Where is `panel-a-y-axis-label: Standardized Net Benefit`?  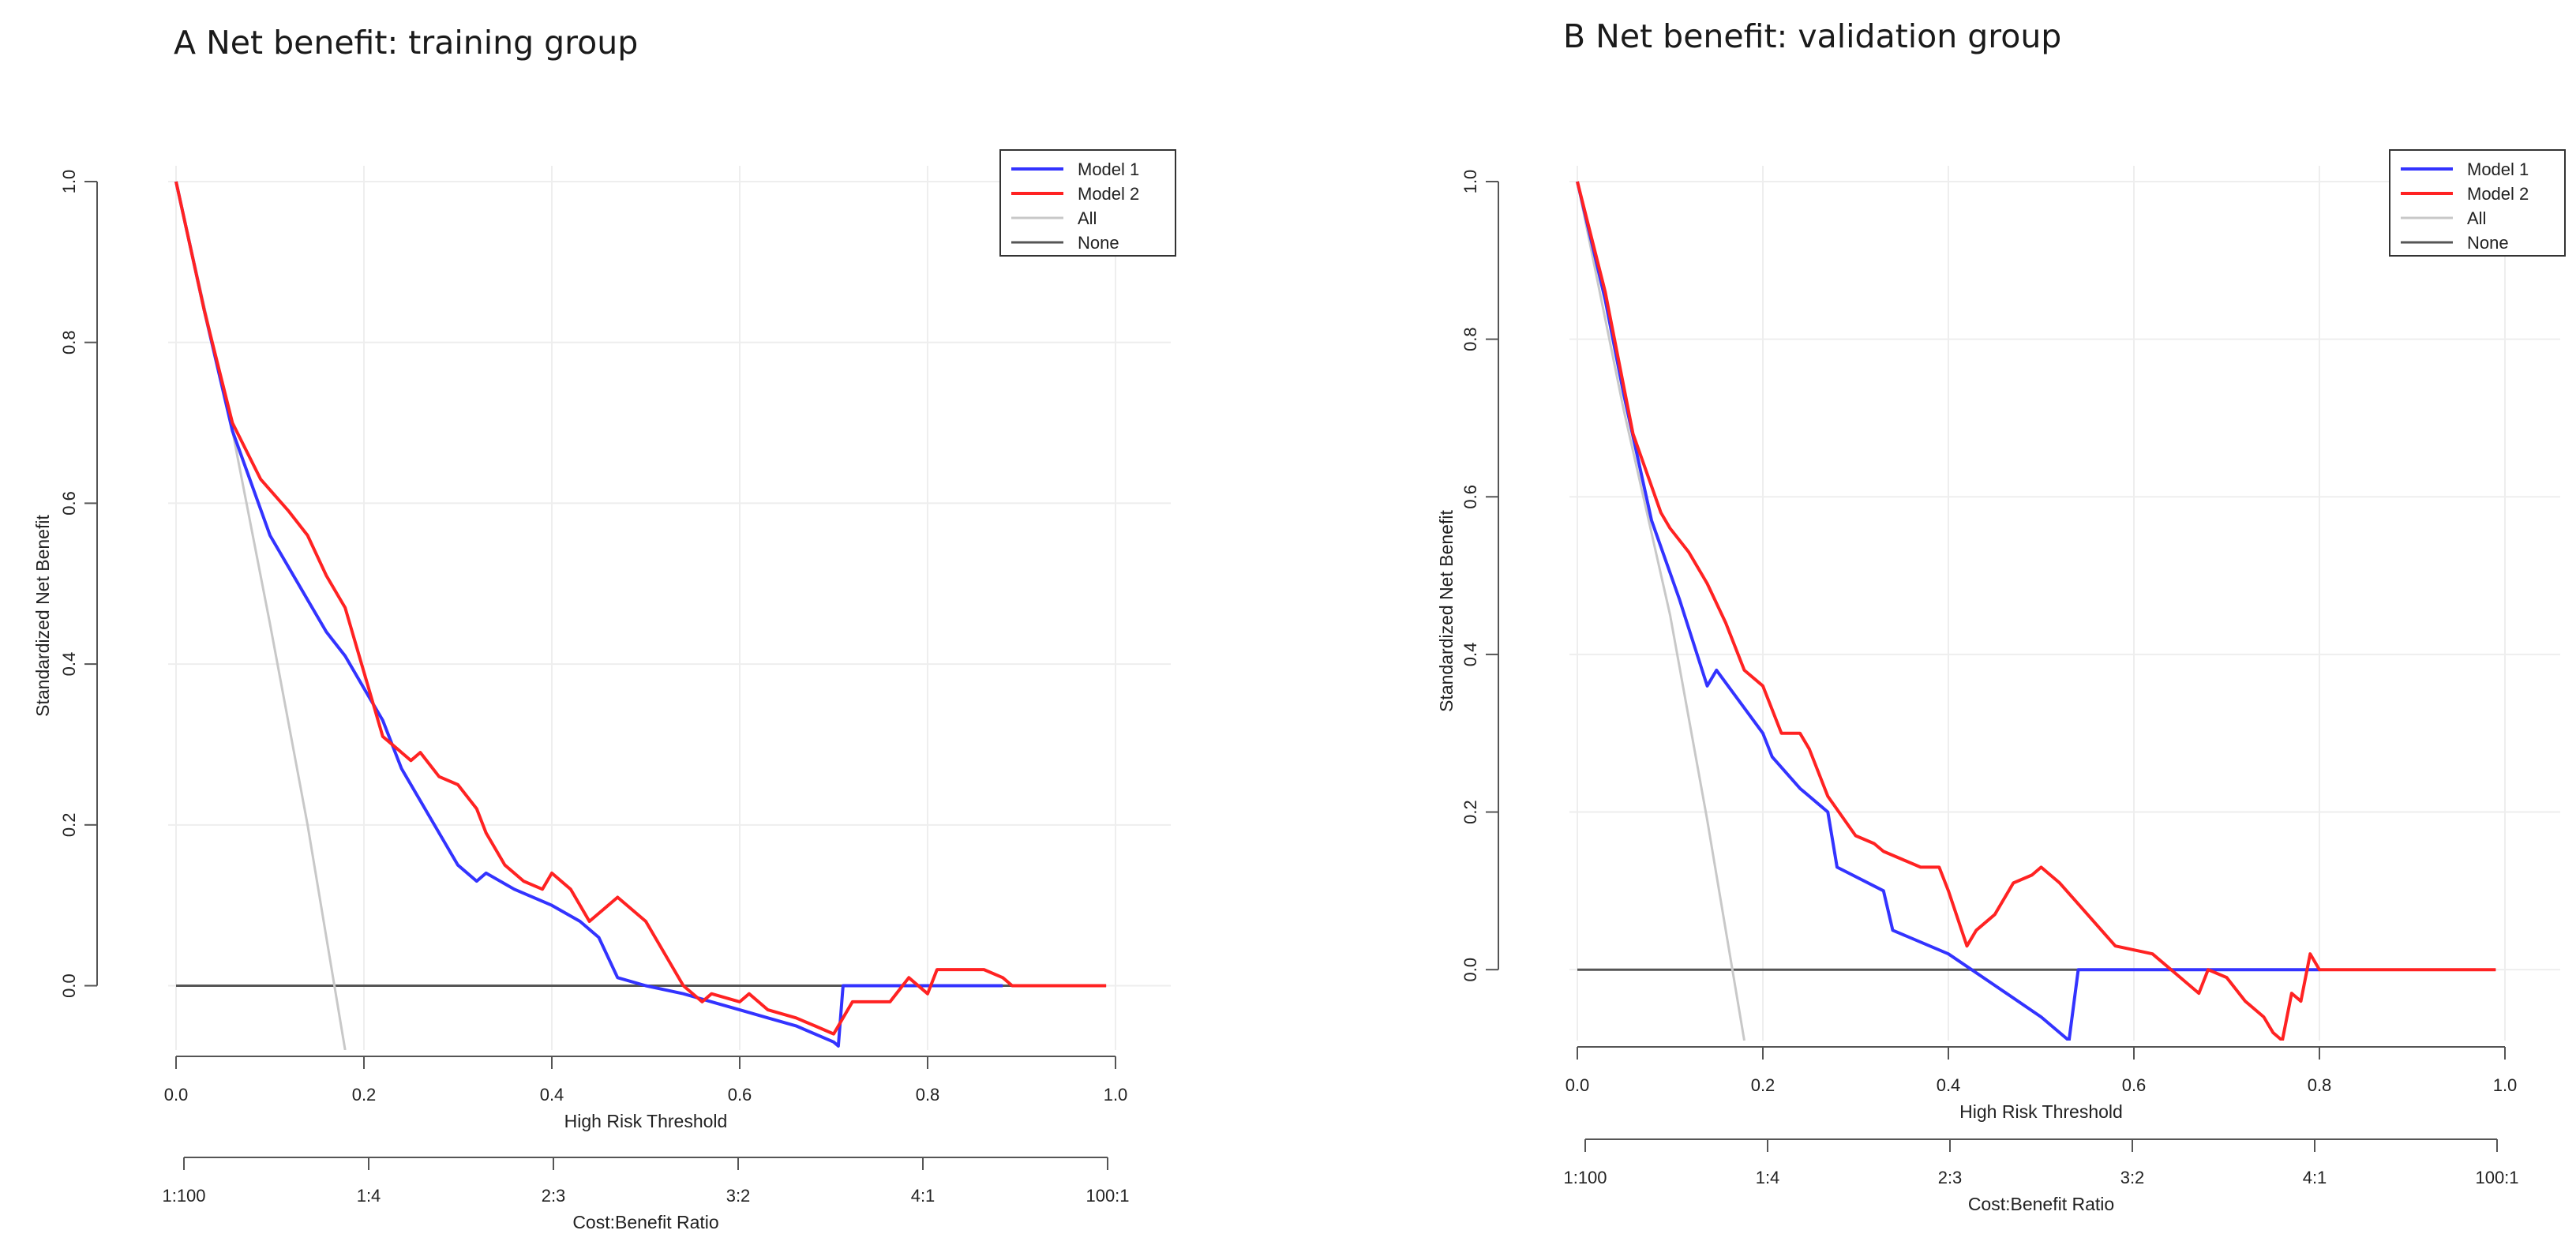 panel-a-y-axis-label: Standardized Net Benefit is located at coordinates (42, 616).